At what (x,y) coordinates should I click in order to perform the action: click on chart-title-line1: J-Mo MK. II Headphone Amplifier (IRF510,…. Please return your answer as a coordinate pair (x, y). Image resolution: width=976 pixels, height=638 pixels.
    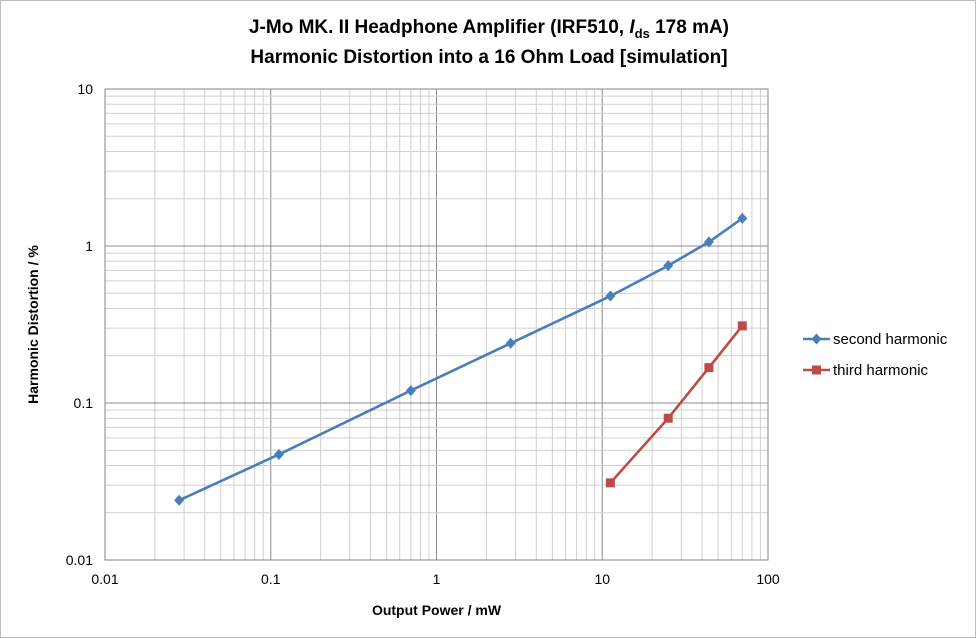
    Looking at the image, I should click on (489, 29).